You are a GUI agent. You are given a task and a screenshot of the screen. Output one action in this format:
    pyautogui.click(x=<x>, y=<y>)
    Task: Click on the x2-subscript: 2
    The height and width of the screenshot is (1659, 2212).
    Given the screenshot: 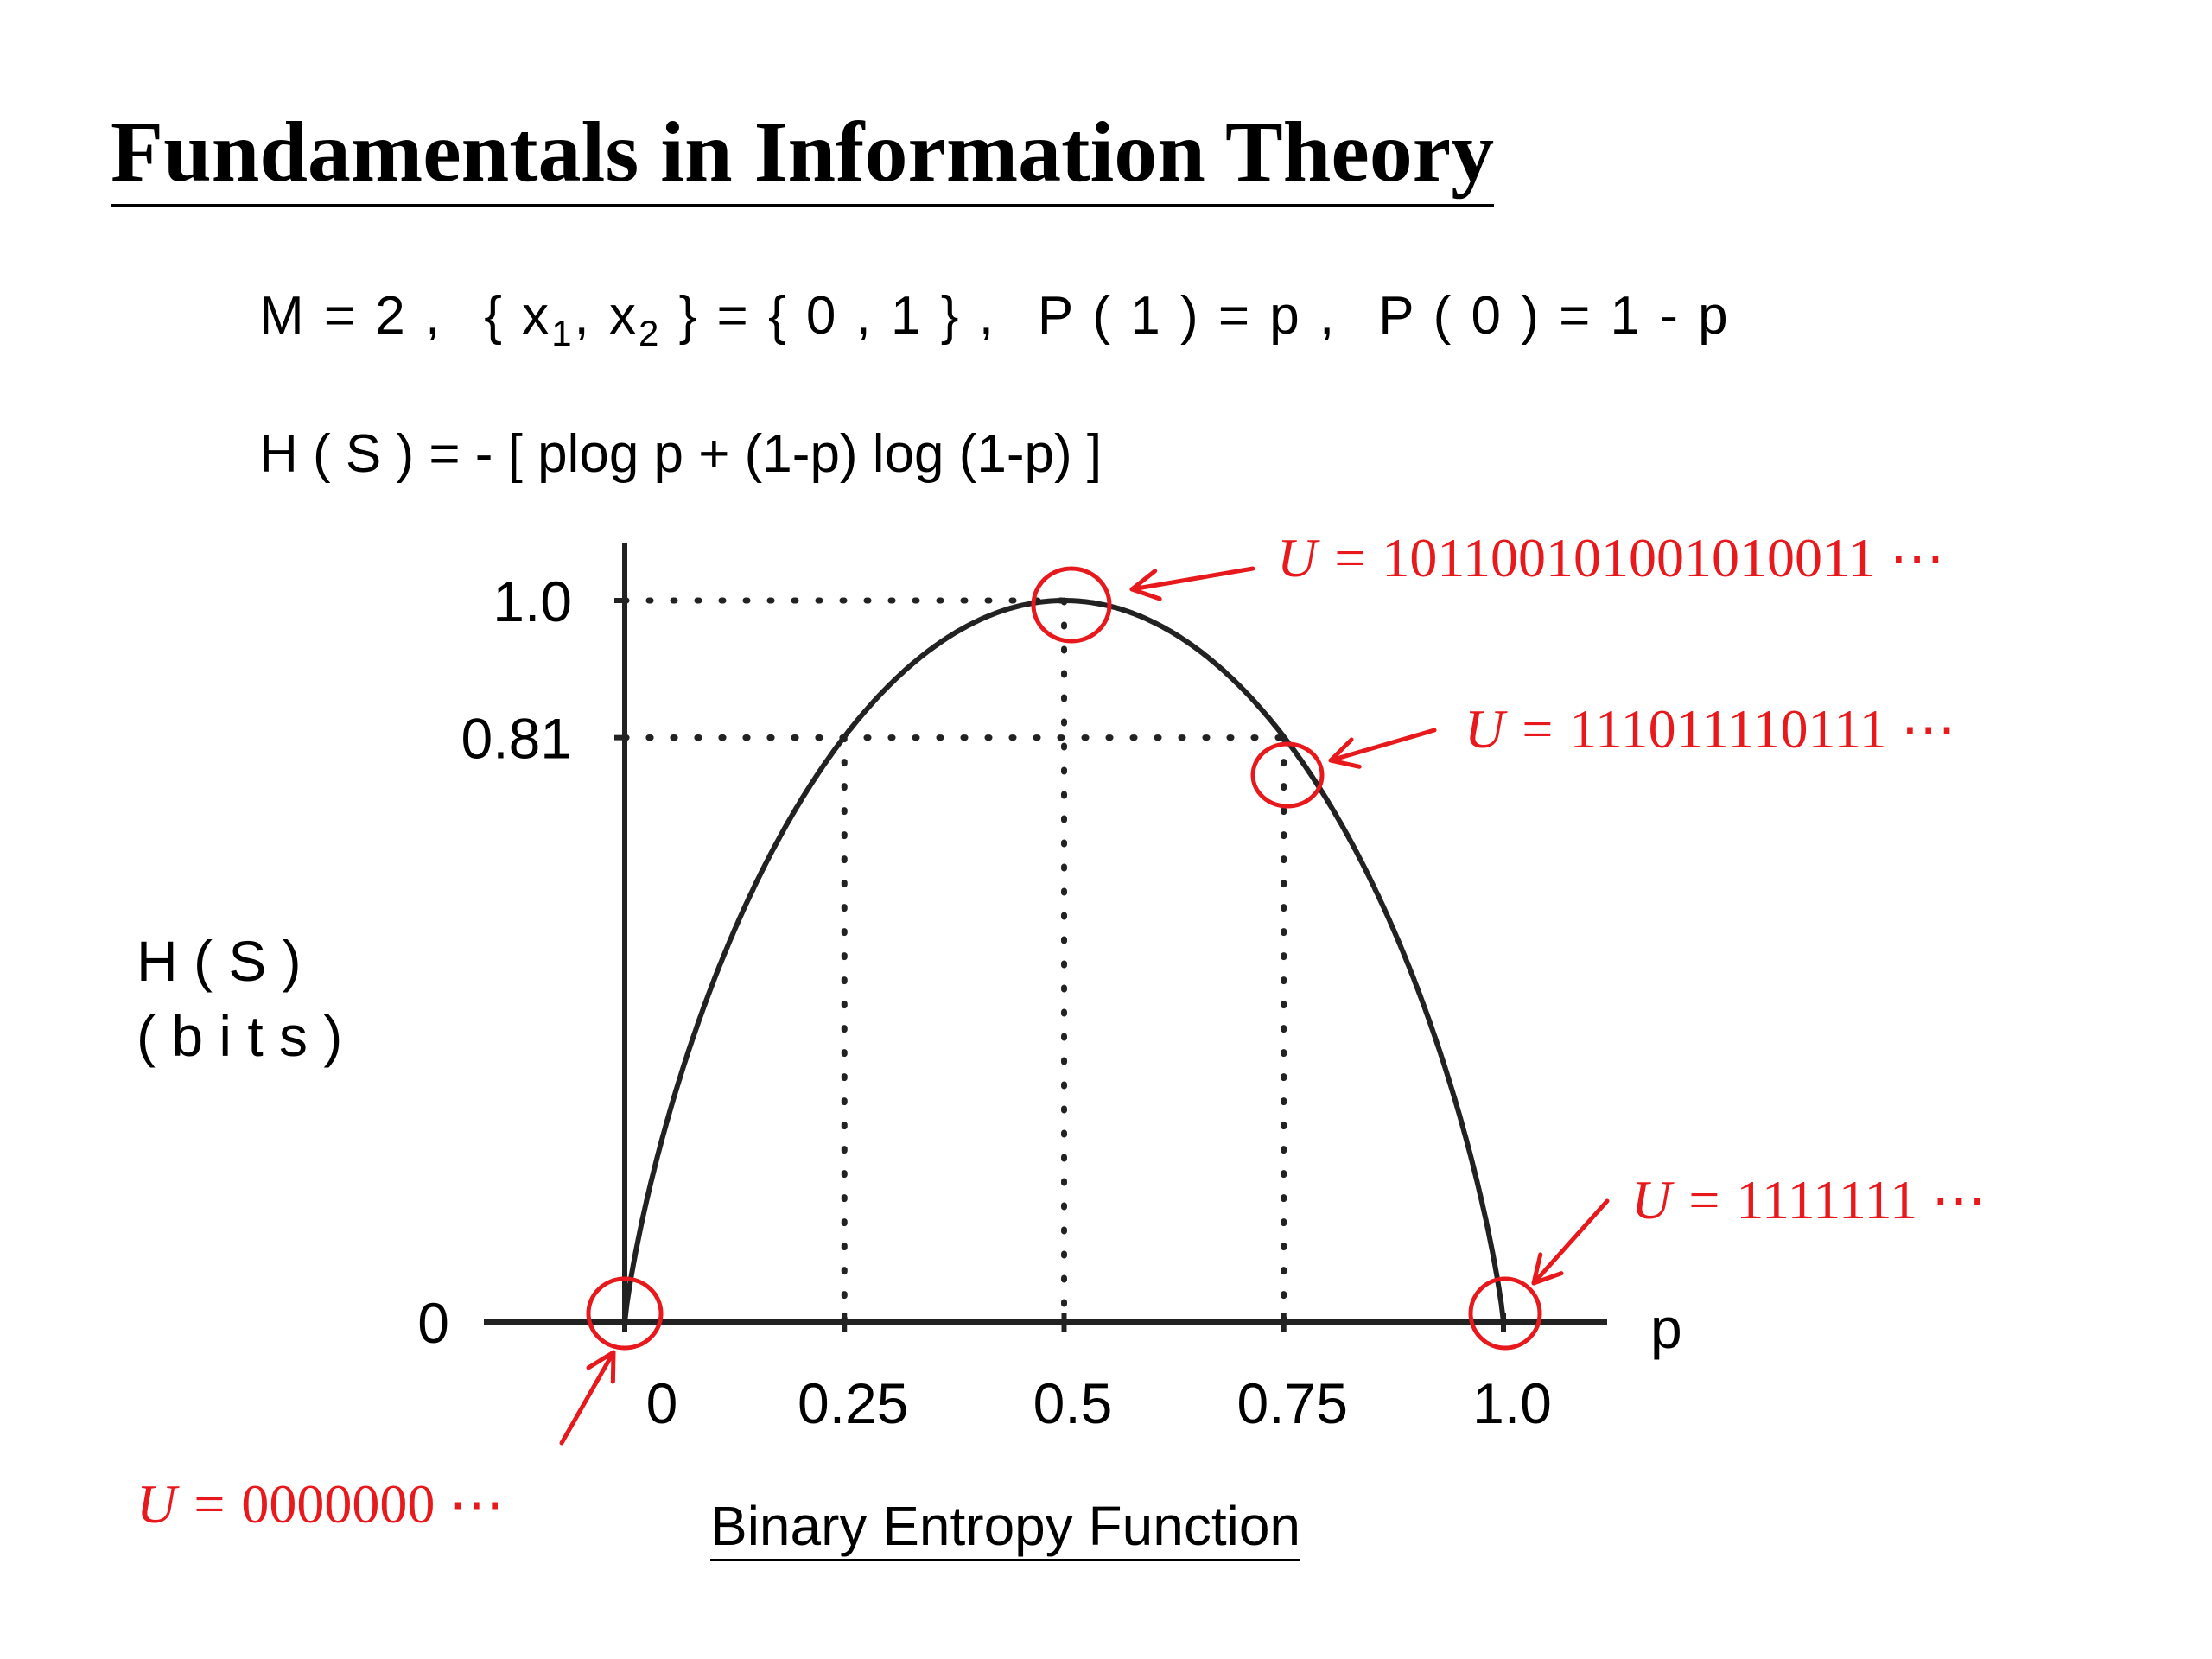 What is the action you would take?
    pyautogui.click(x=650, y=333)
    